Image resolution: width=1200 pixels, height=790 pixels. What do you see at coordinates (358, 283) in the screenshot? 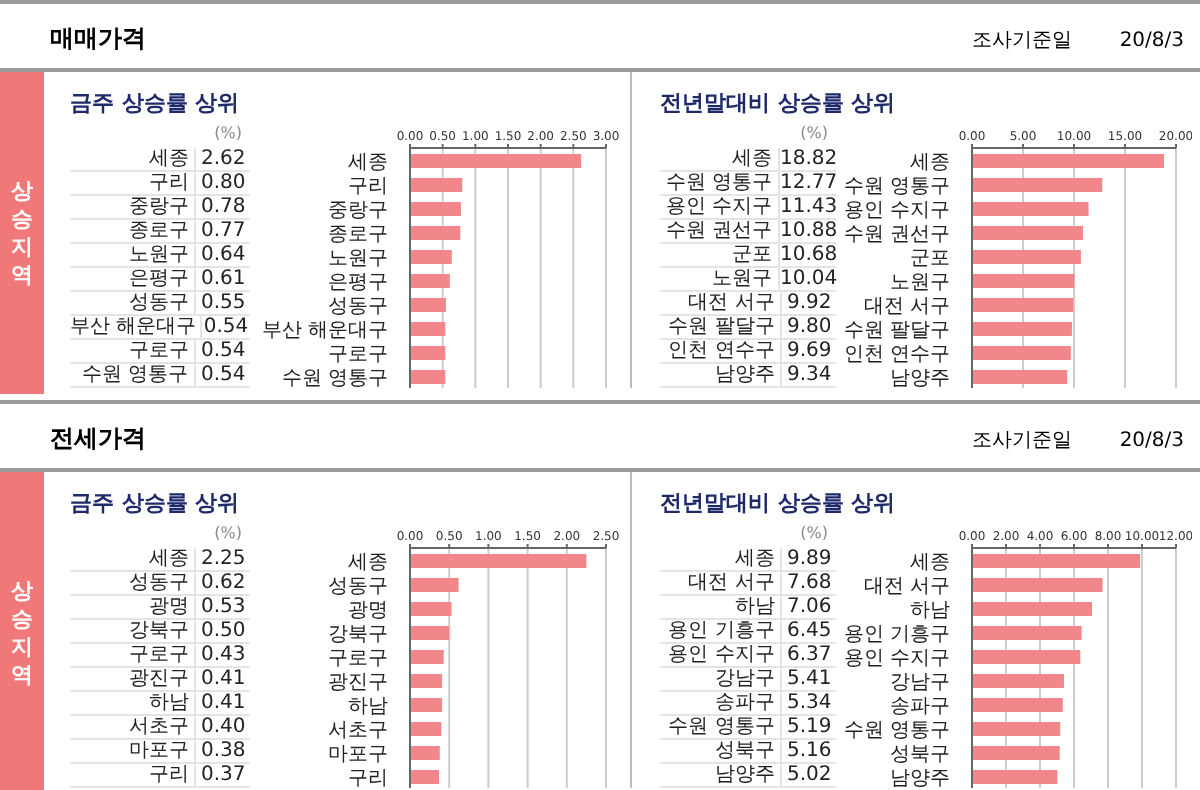
I see `y-tick-label: 은평구` at bounding box center [358, 283].